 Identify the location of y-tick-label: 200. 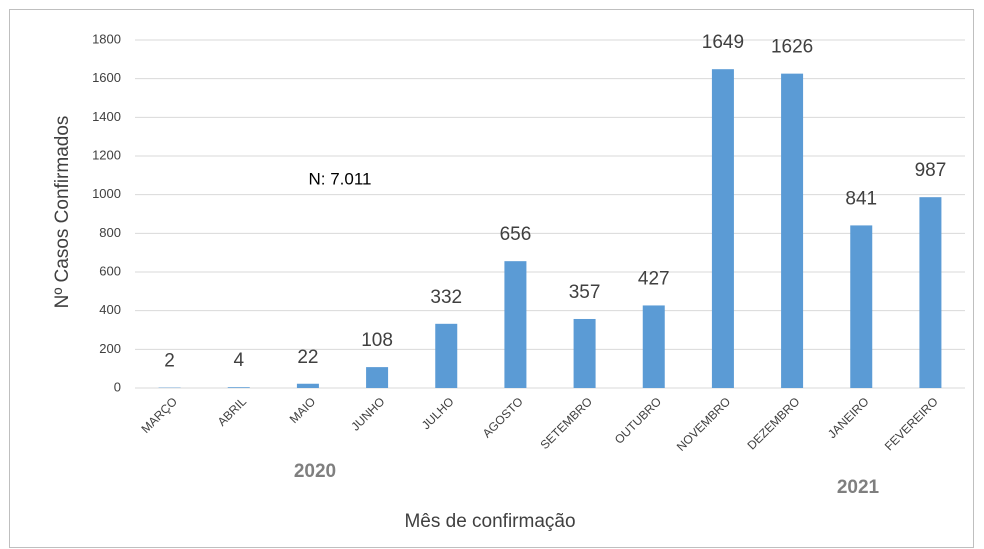
(110, 348).